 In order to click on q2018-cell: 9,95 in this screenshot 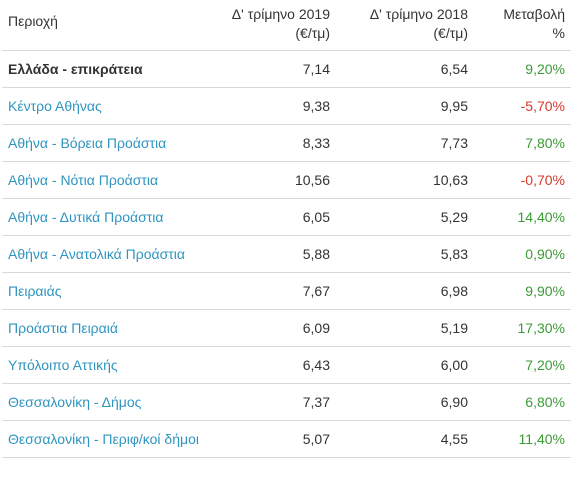, I will do `click(405, 106)`.